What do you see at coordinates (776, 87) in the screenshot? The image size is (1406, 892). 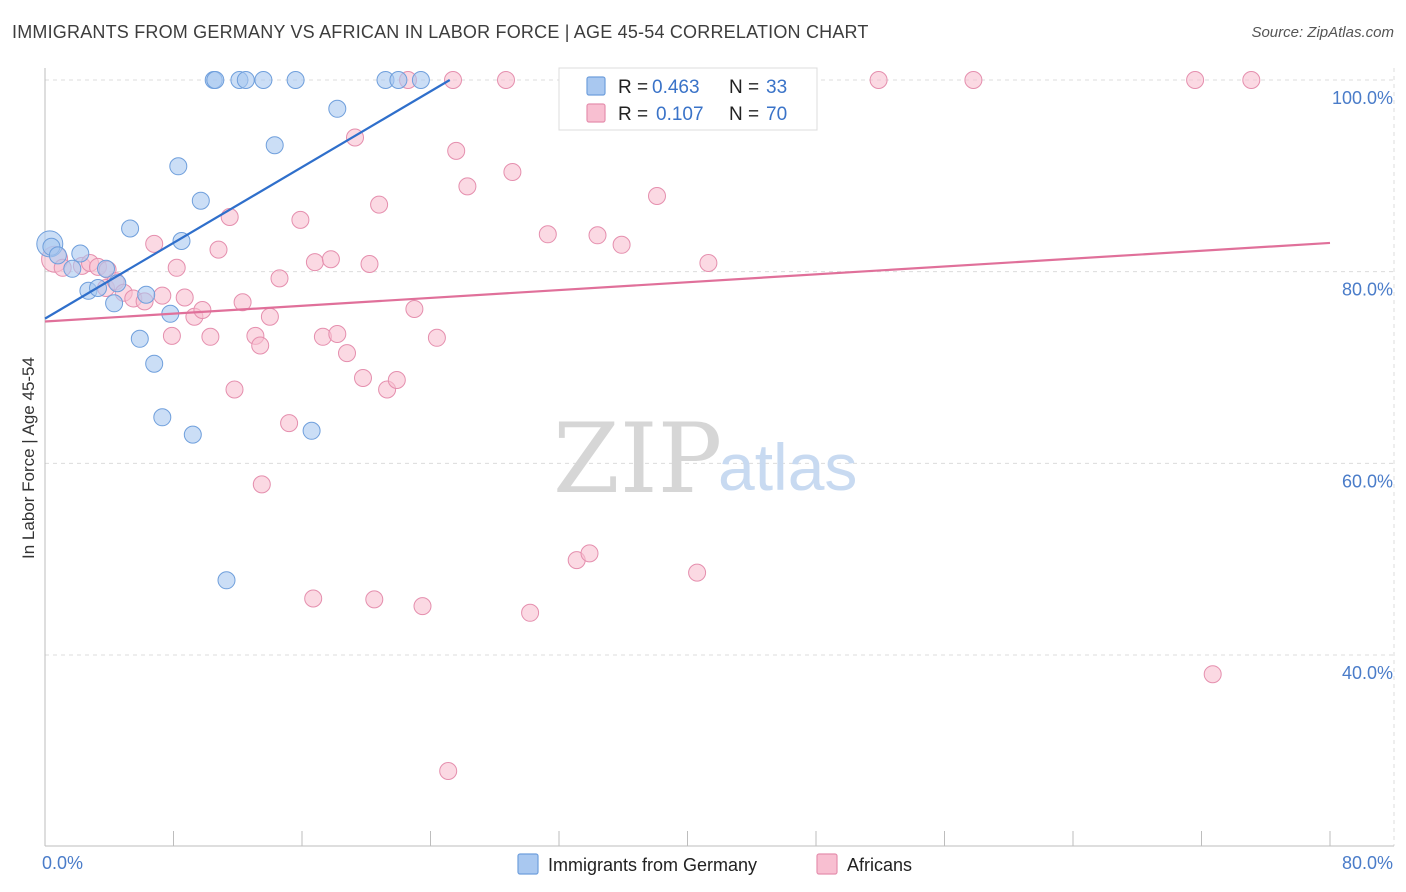 I see `stats-n-value-germany: 33` at bounding box center [776, 87].